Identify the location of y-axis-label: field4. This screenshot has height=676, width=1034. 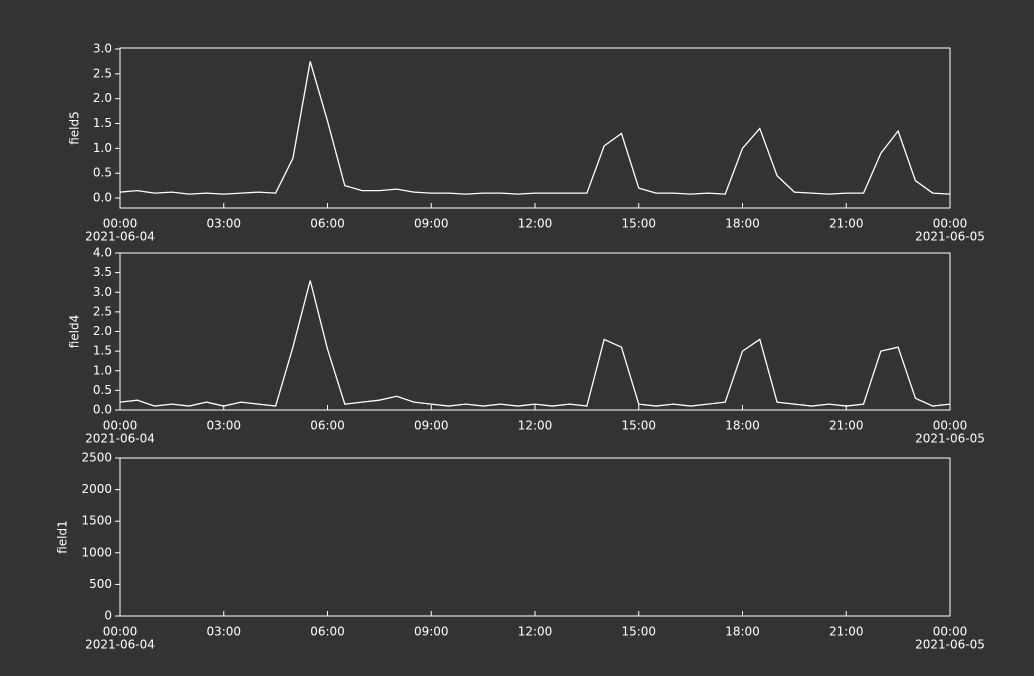
(75, 332).